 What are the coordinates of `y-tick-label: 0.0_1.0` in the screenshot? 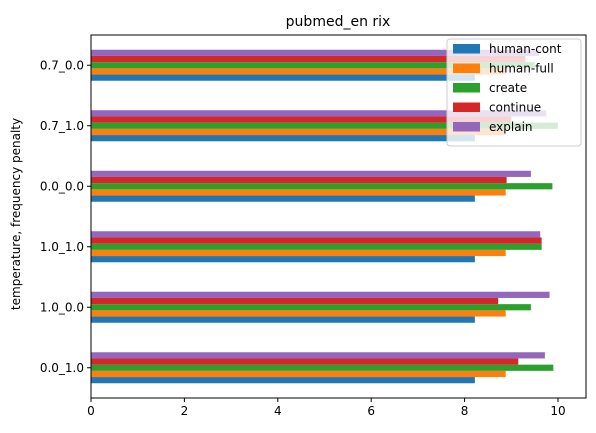 It's located at (62, 368).